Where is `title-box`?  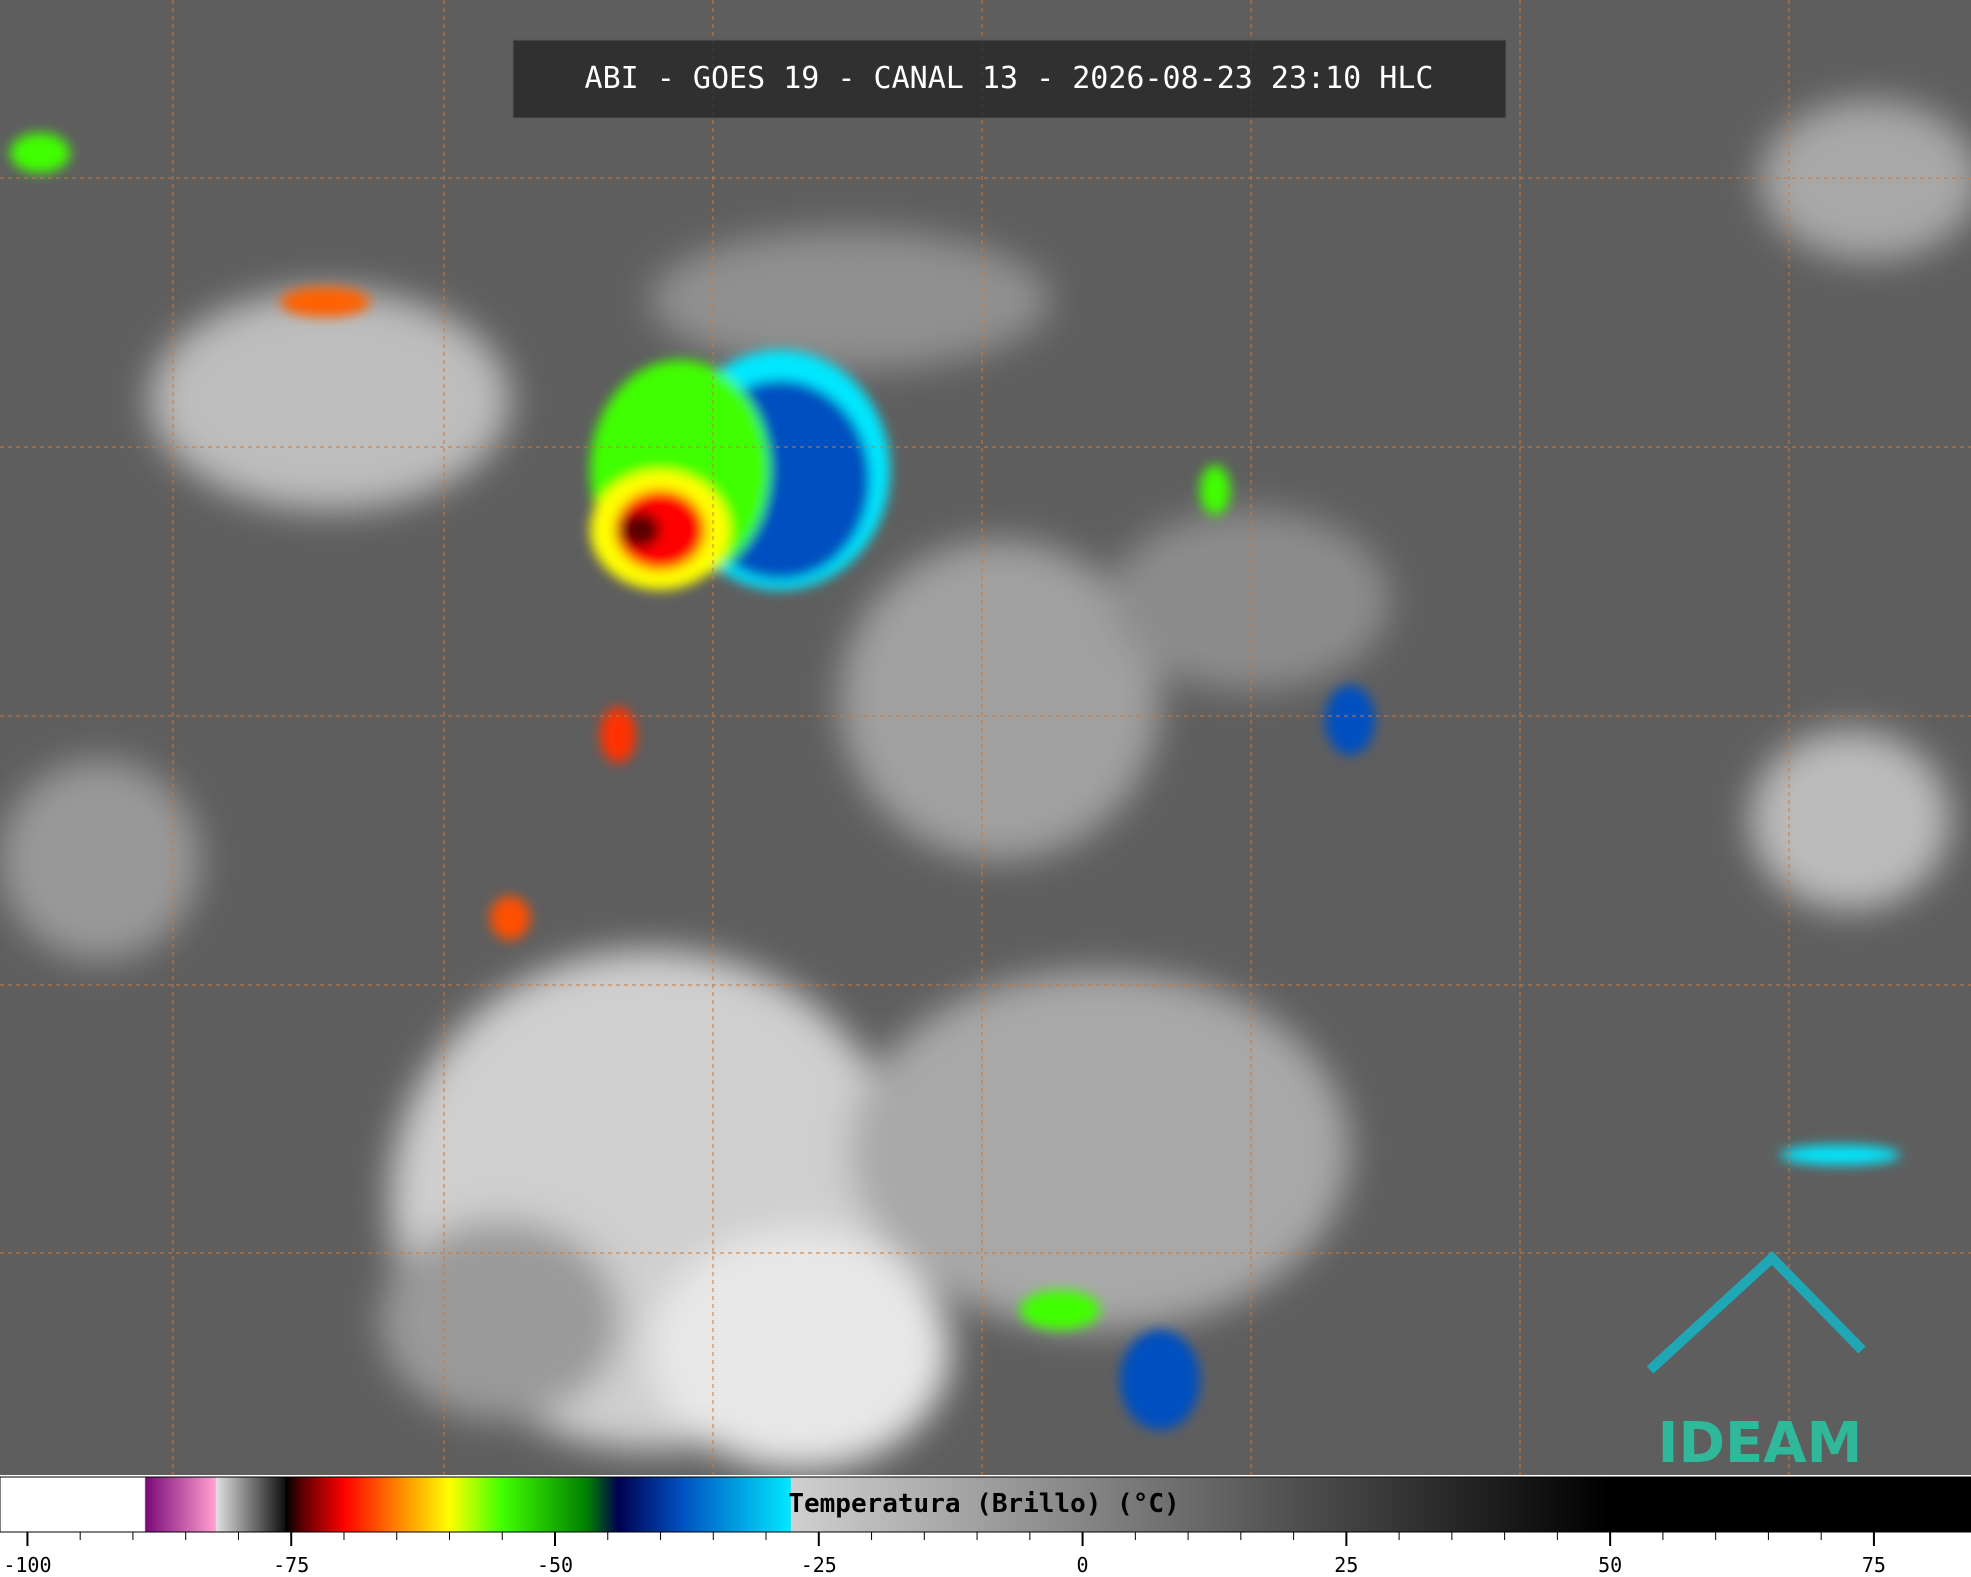
title-box is located at coordinates (1009, 79).